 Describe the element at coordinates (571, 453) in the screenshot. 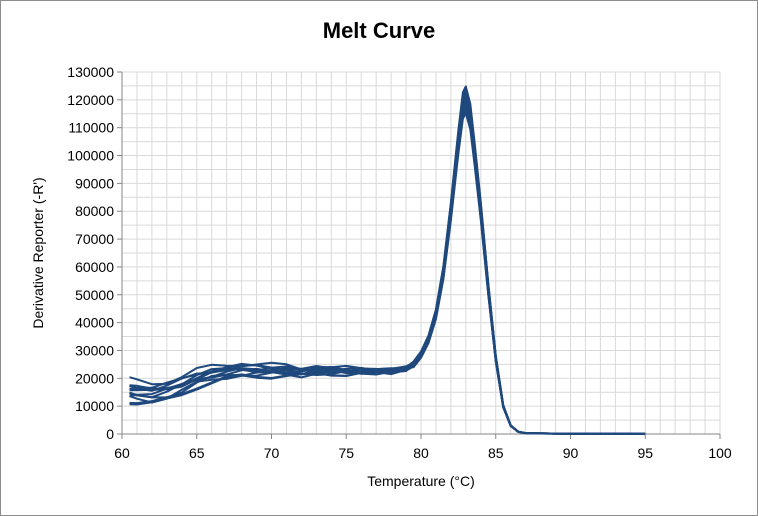

I see `x-tick-label: 90` at that location.